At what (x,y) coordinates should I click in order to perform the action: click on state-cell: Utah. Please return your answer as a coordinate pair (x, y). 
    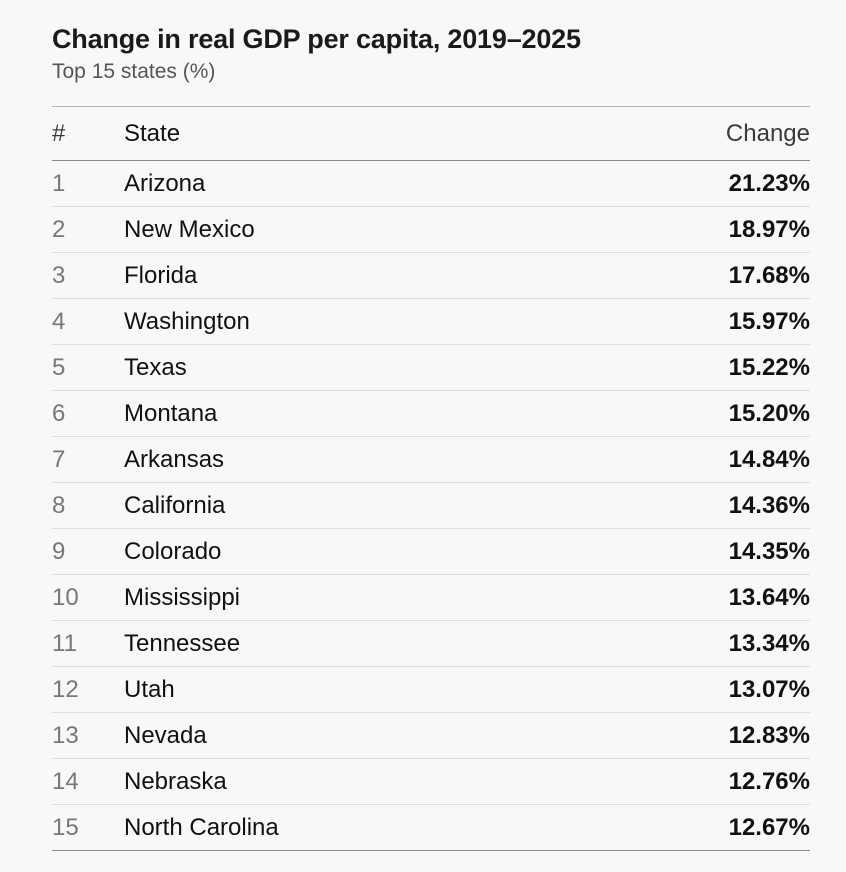
    Looking at the image, I should click on (367, 689).